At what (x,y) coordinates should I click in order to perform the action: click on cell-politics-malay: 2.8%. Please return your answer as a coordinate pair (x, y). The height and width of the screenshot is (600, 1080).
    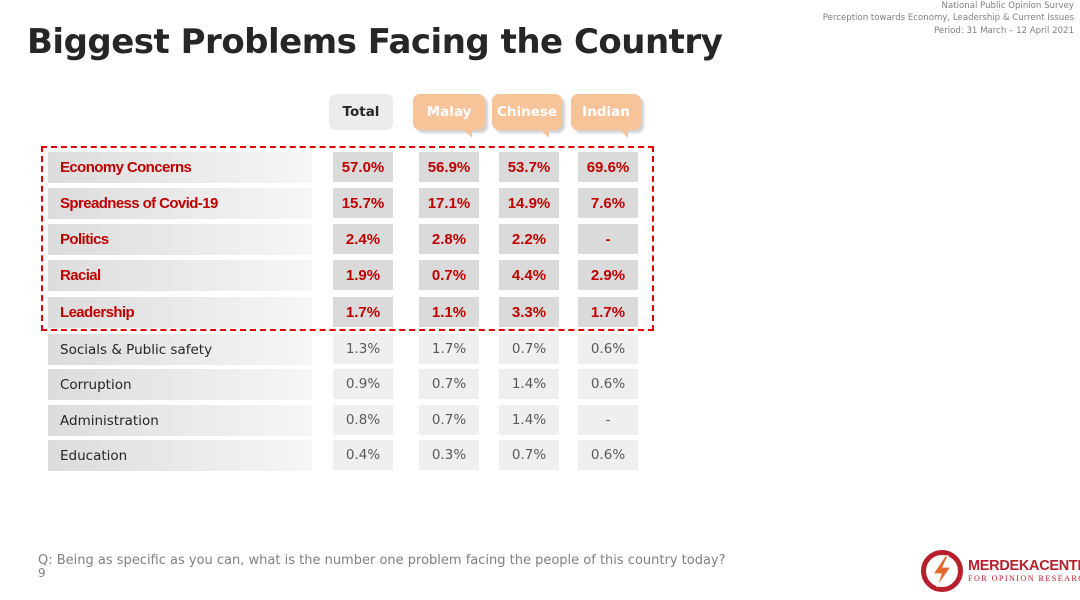
    Looking at the image, I should click on (449, 239).